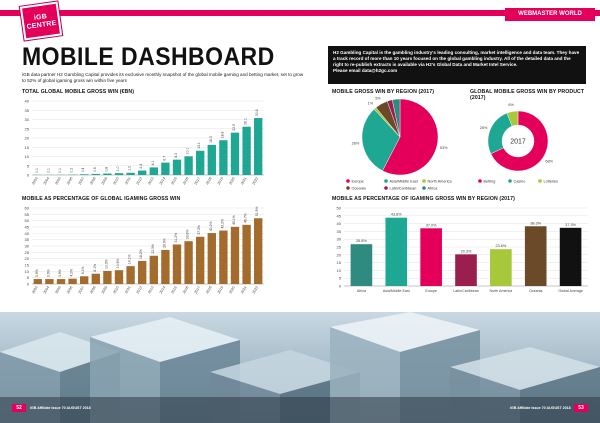 This screenshot has width=600, height=423. What do you see at coordinates (540, 408) in the screenshot?
I see `right-footer-text: iGB Affiliate Issue 70 AUGUST 2018` at bounding box center [540, 408].